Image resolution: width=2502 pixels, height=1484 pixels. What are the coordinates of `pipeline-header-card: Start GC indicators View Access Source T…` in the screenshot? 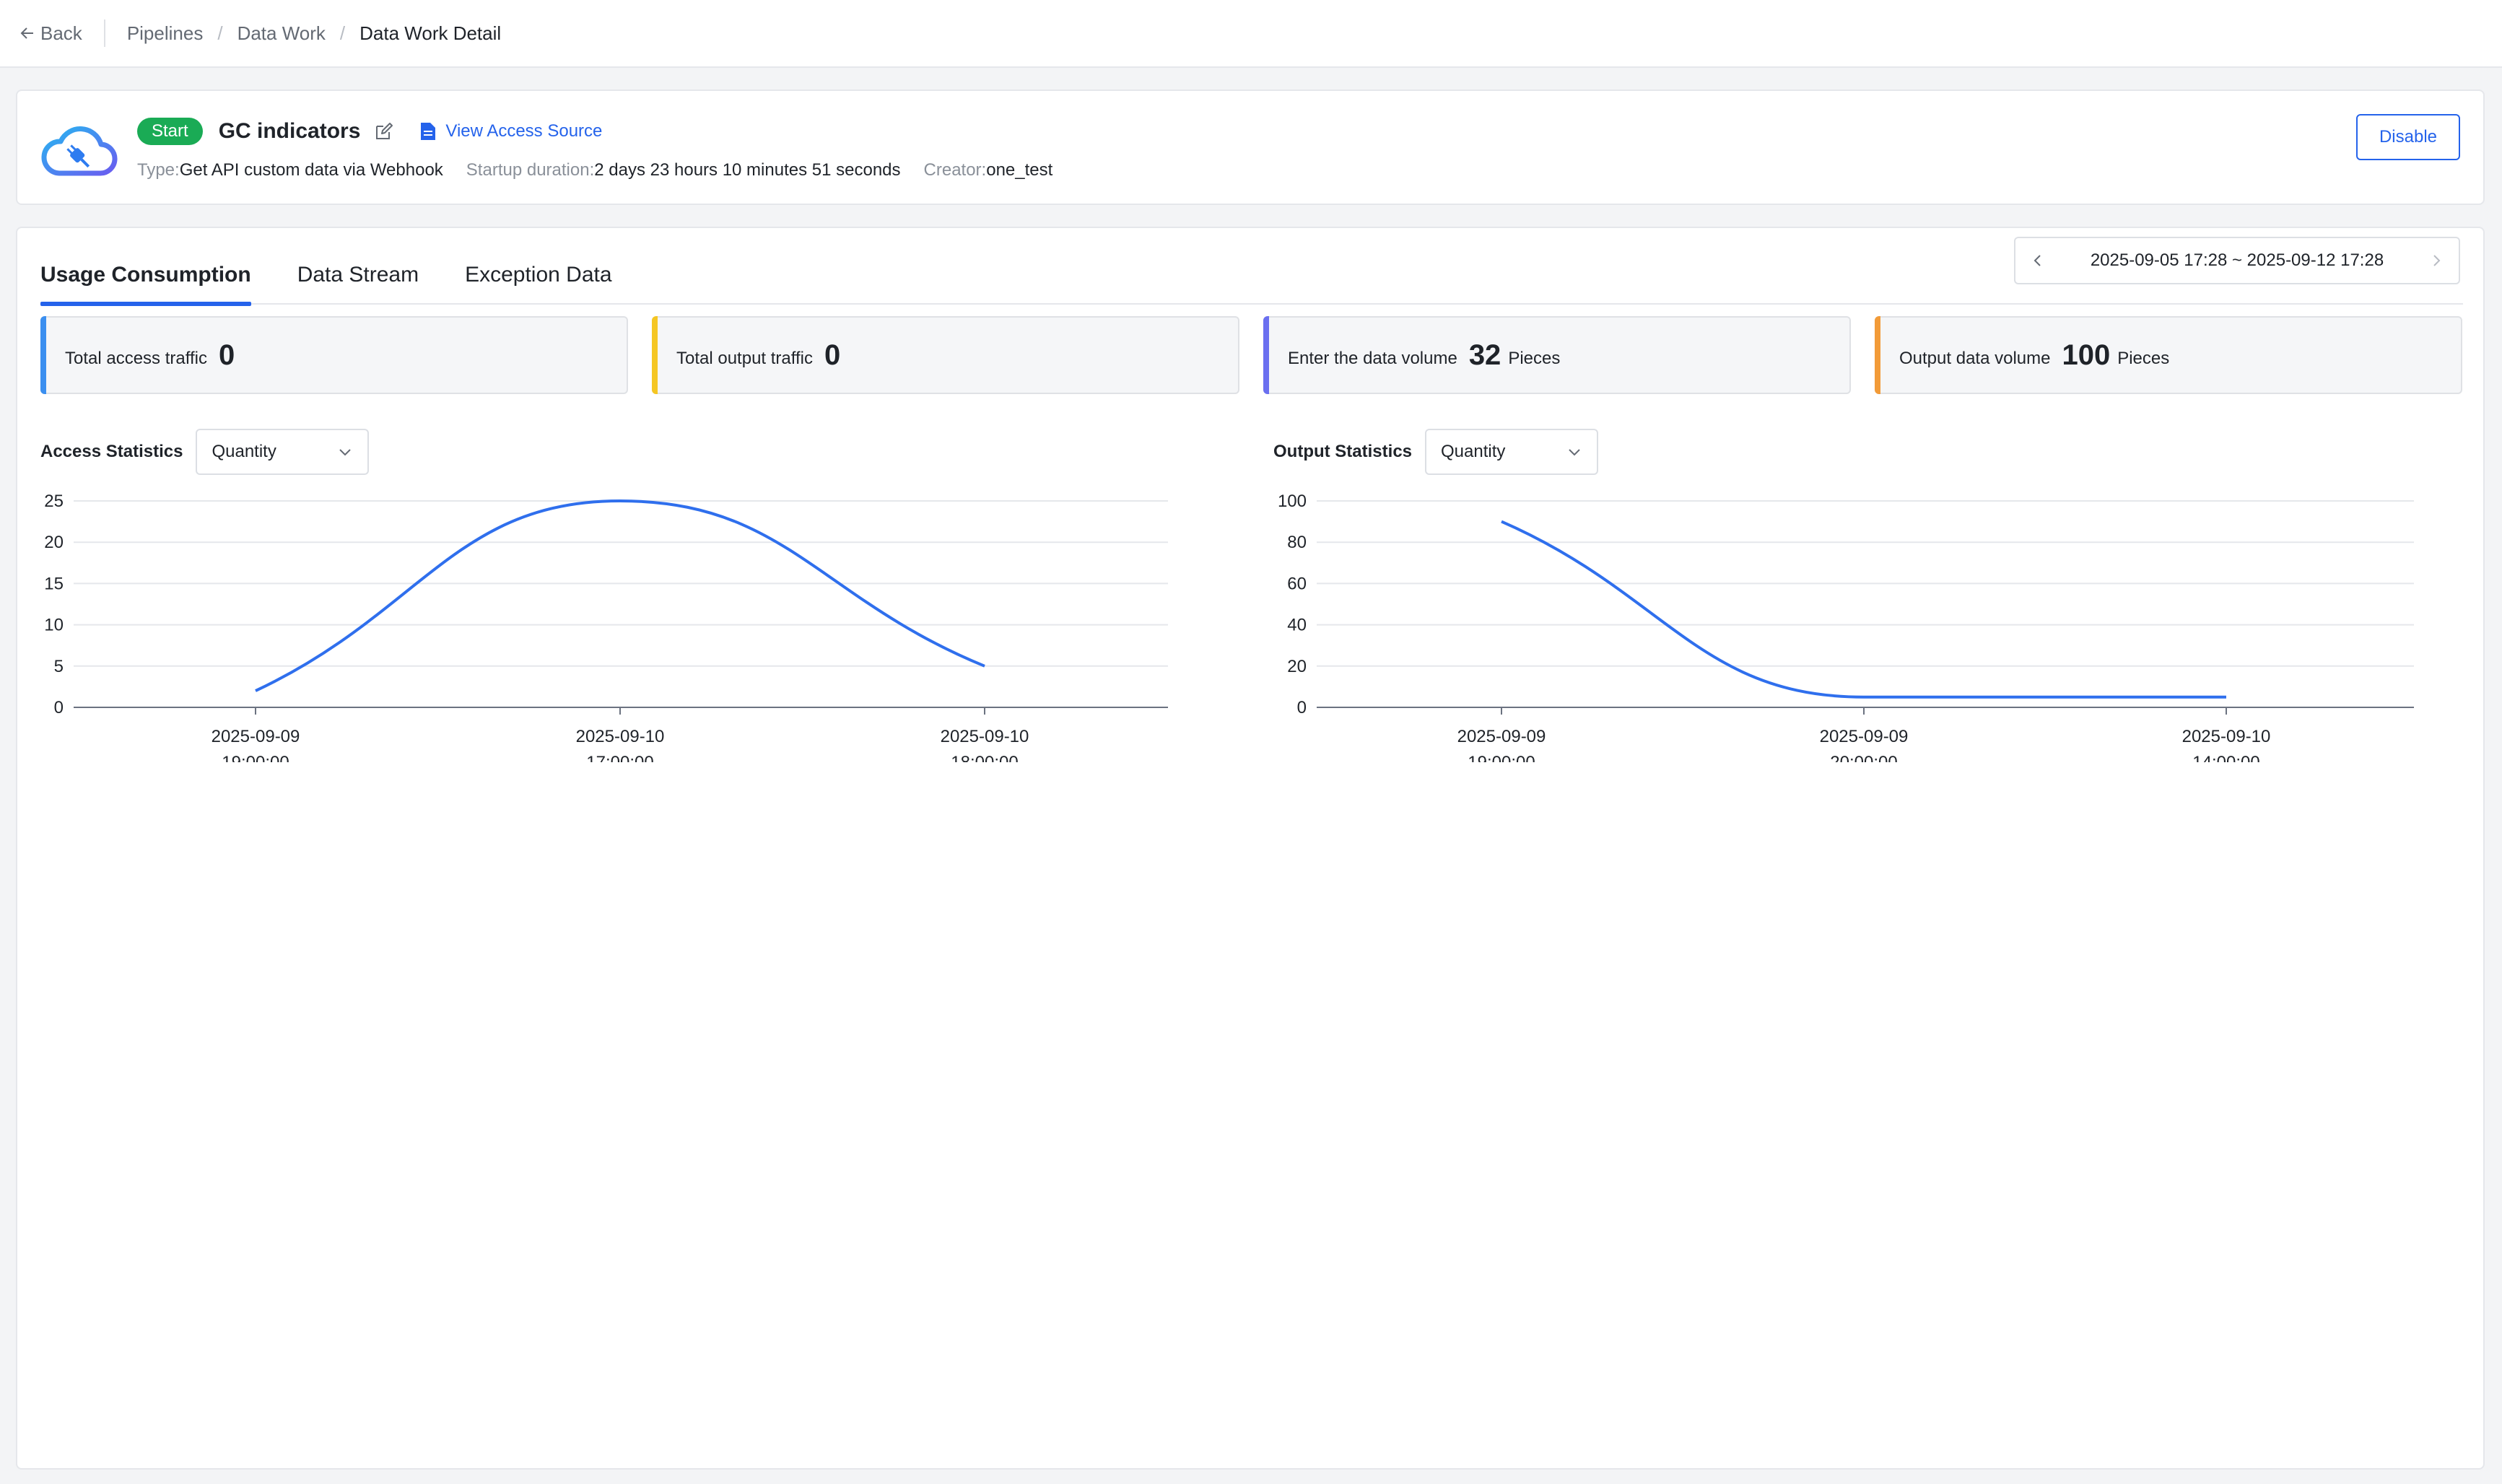 It's located at (1250, 147).